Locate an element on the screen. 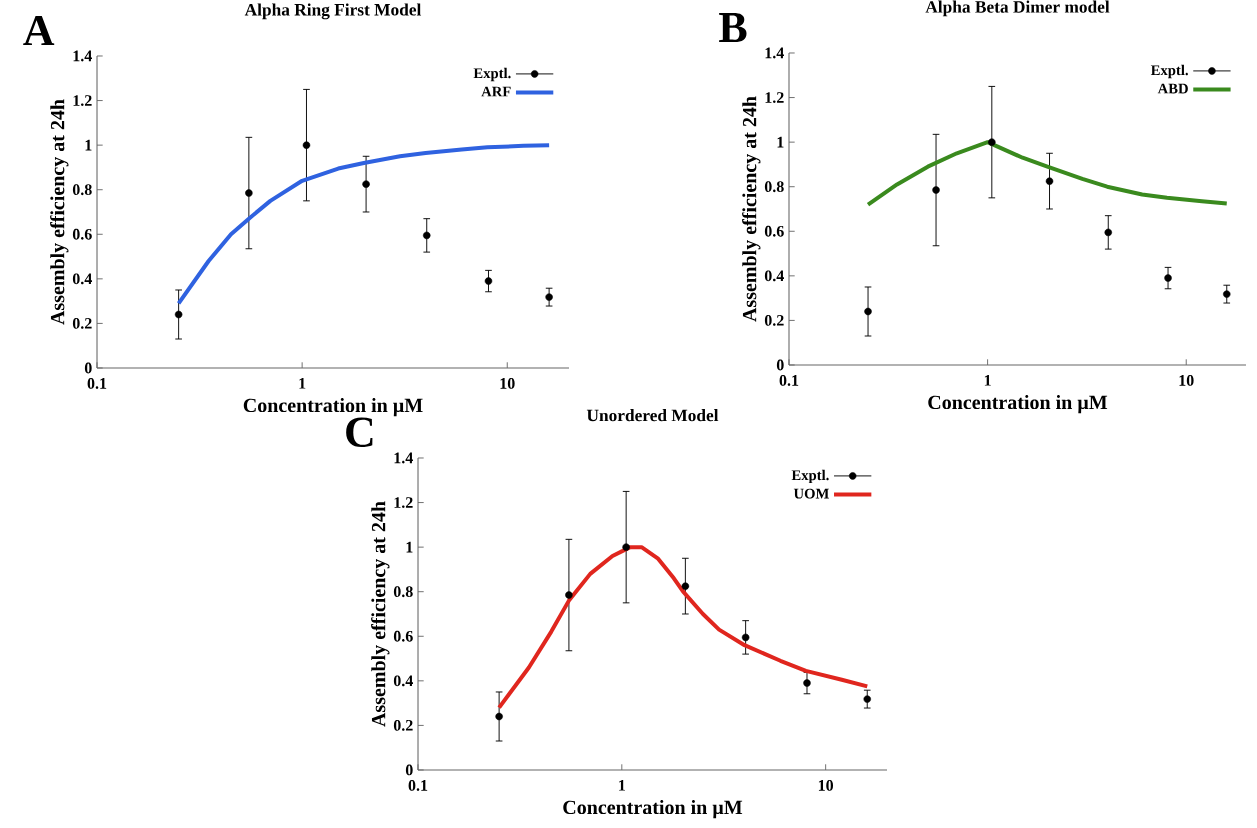 The width and height of the screenshot is (1257, 828). legend-label: UOM is located at coordinates (811, 493).